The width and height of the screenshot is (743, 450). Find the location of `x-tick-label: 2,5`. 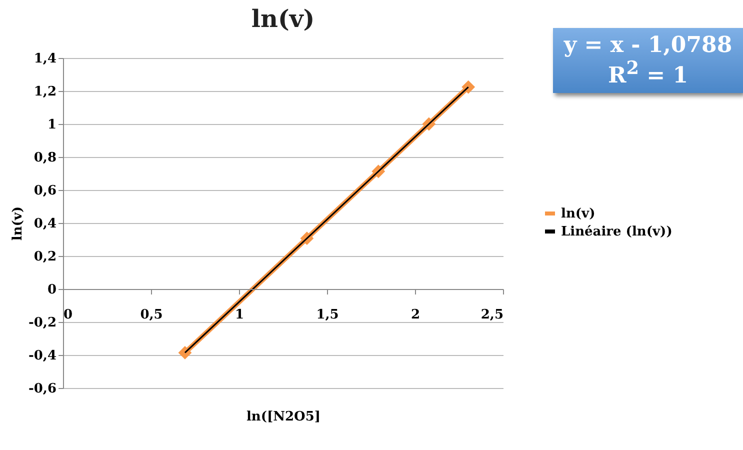

x-tick-label: 2,5 is located at coordinates (492, 315).